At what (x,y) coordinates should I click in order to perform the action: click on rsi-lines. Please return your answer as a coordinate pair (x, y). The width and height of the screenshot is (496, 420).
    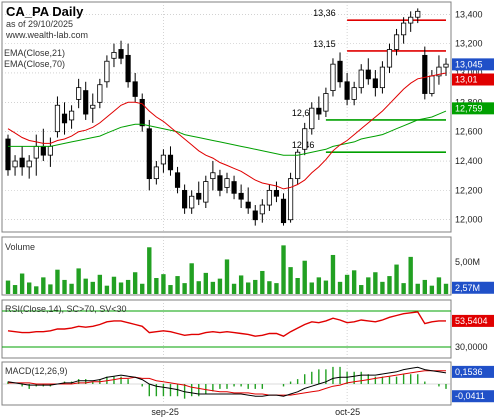
    Looking at the image, I should click on (226, 329).